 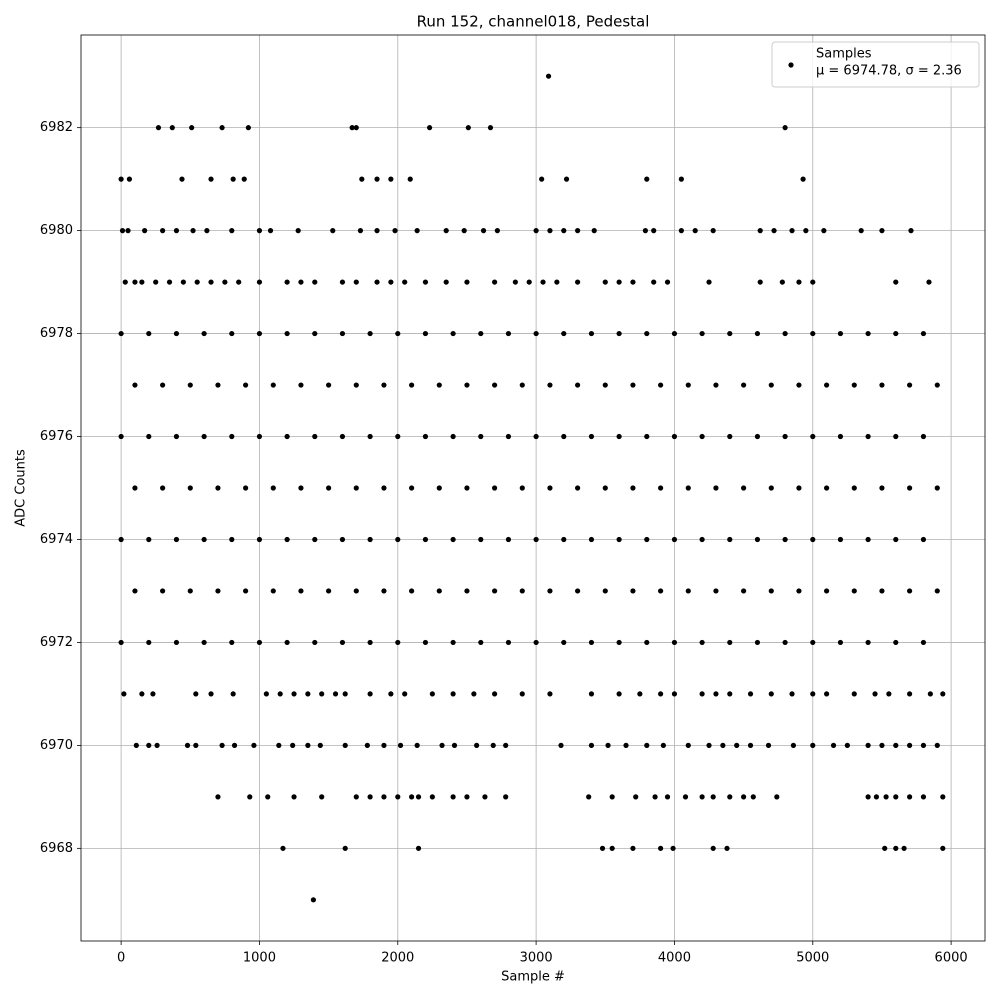 What do you see at coordinates (875, 64) in the screenshot?
I see `legend: Samples μ = 6974.78, σ = 2.36` at bounding box center [875, 64].